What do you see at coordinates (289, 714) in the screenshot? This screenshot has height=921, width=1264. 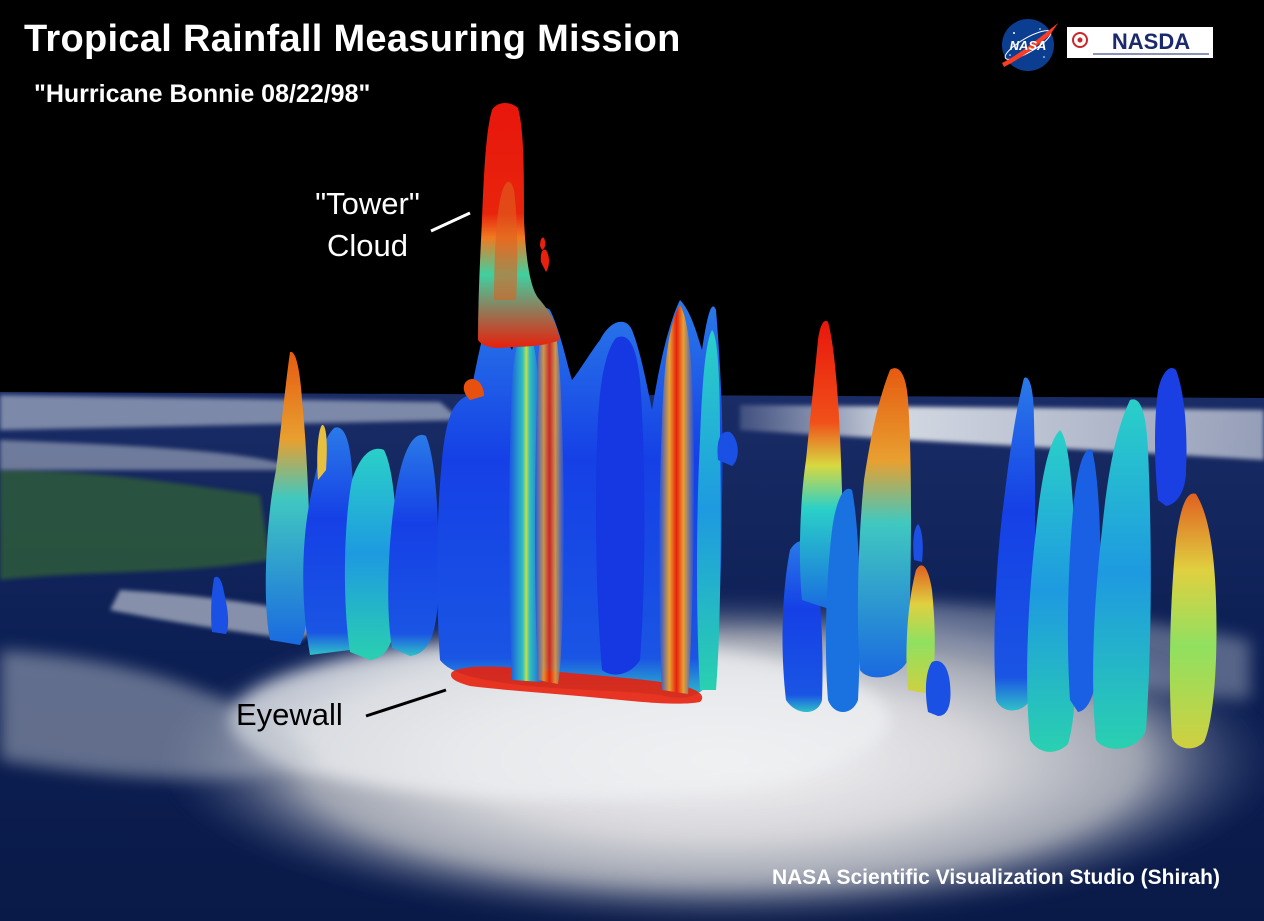 I see `eyewall-label: Eyewall` at bounding box center [289, 714].